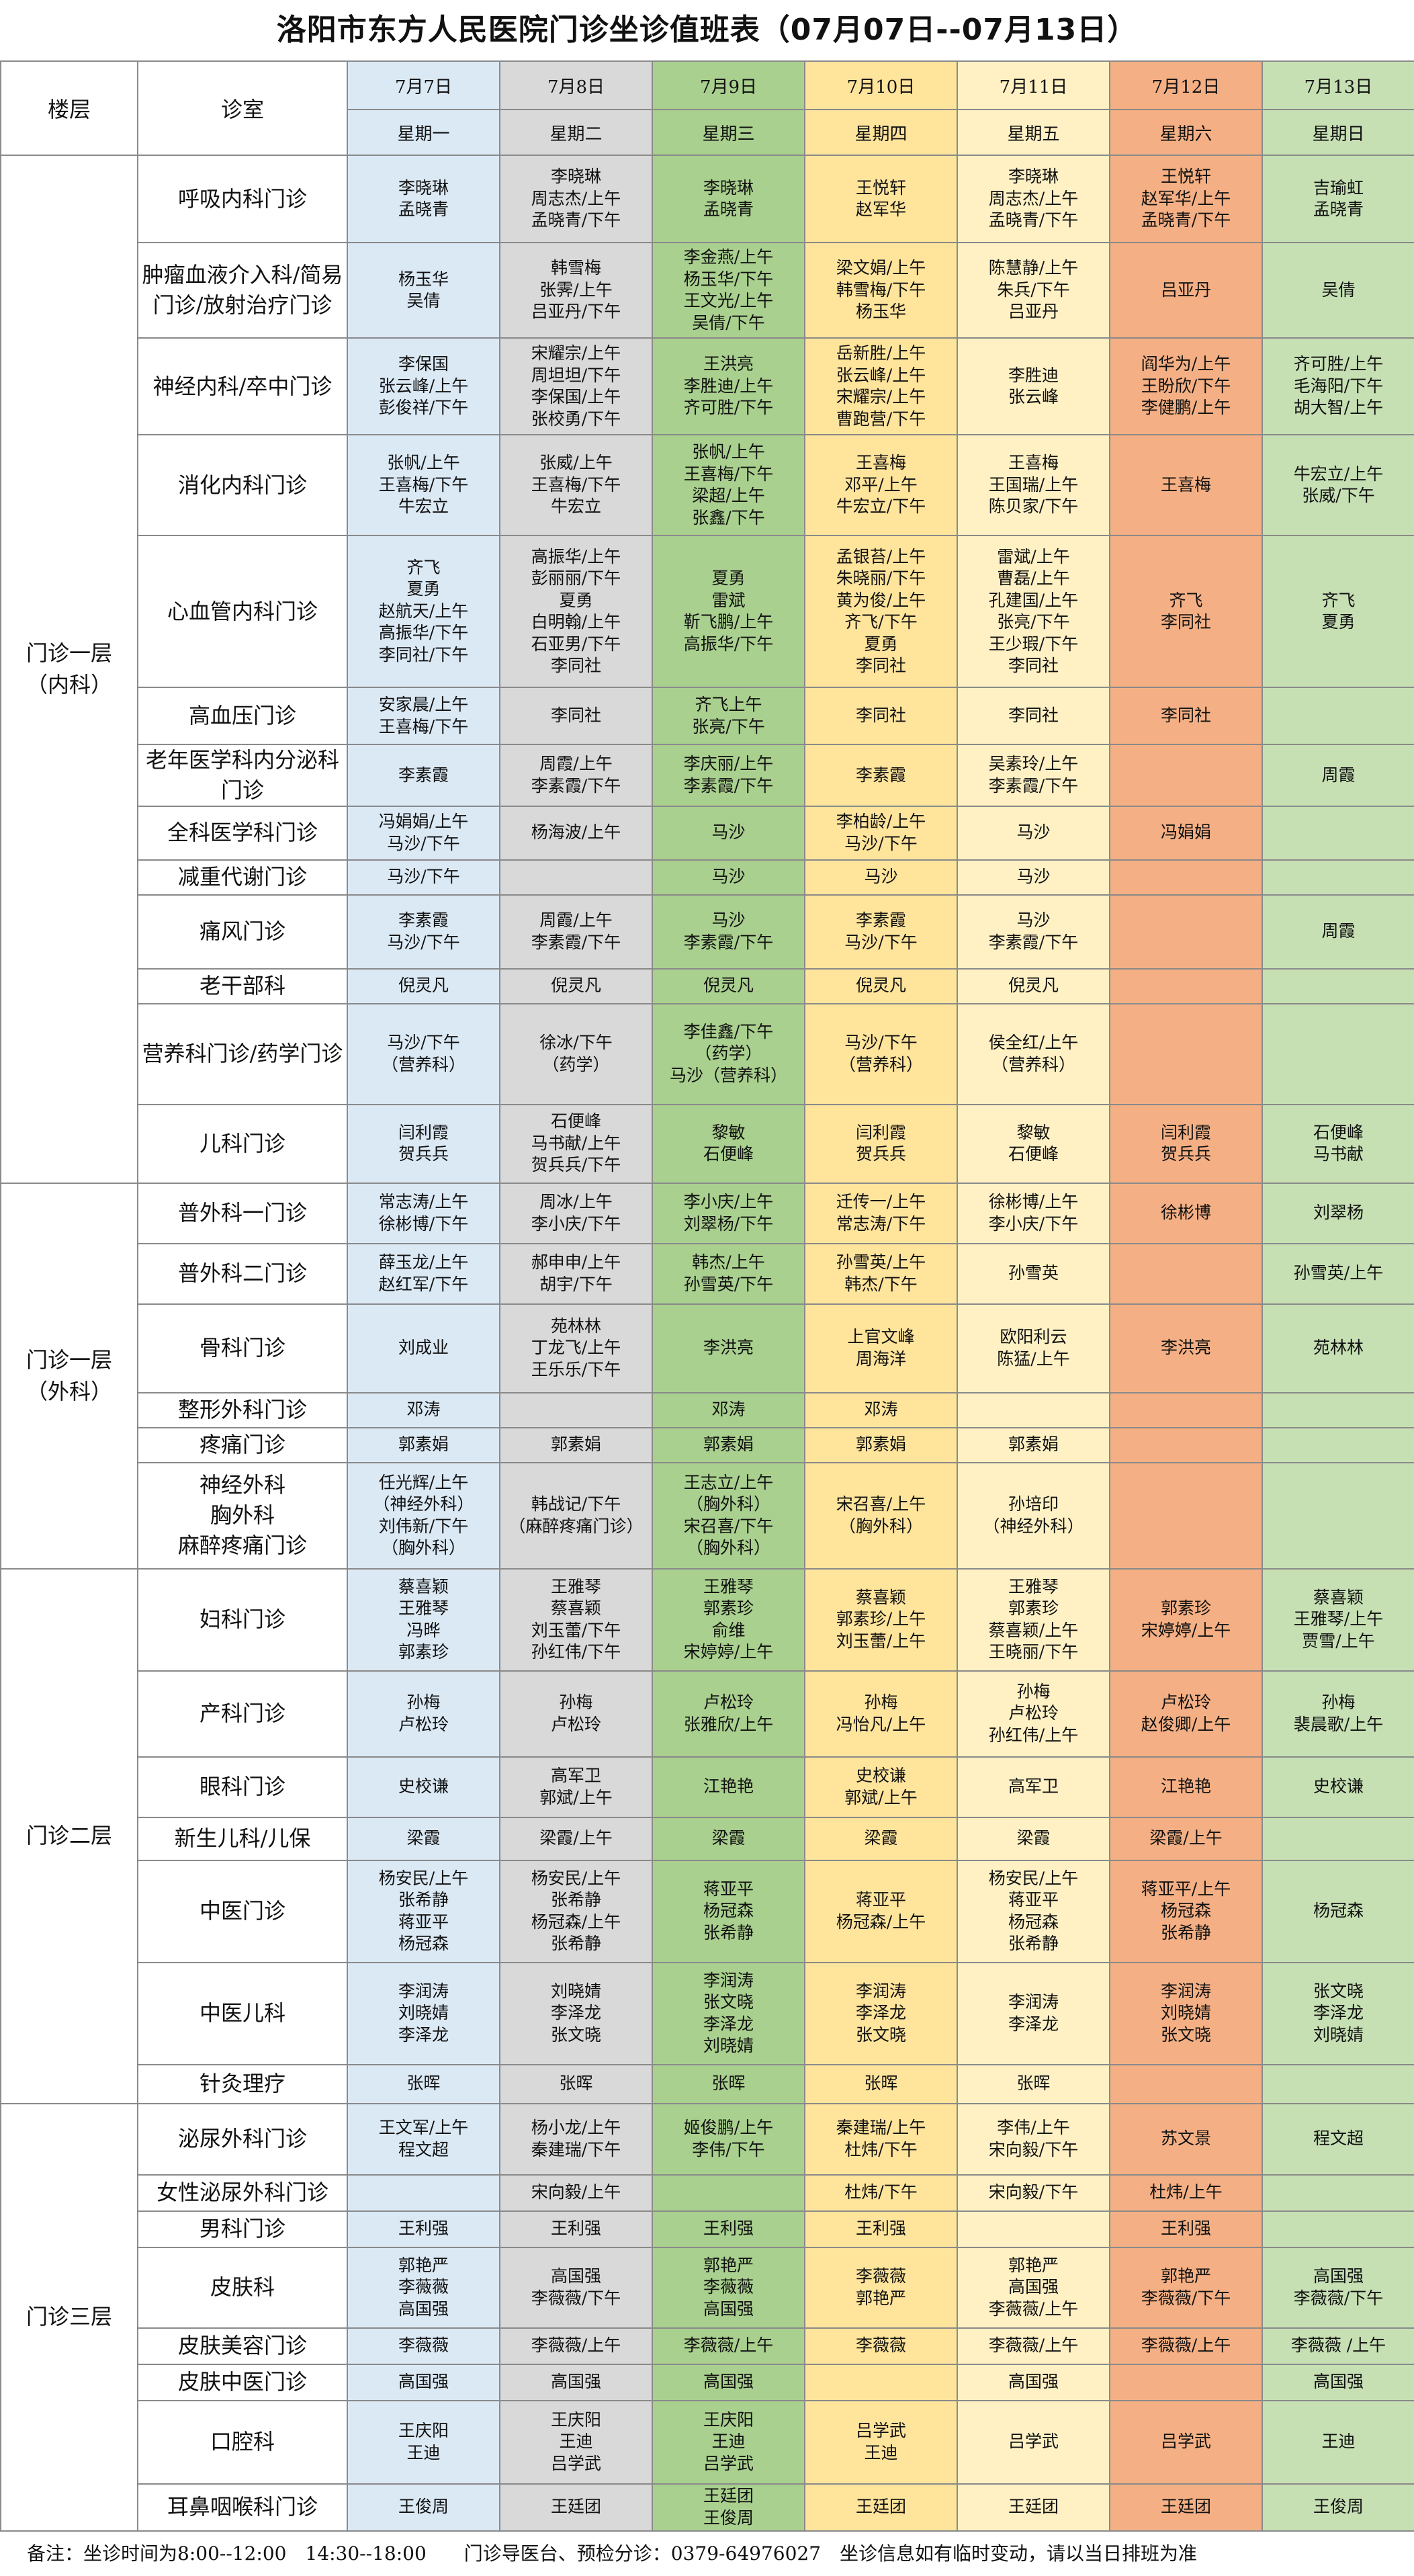 This screenshot has height=2576, width=1414. Describe the element at coordinates (423, 1409) in the screenshot. I see `doctor-cell: 邓涛` at that location.